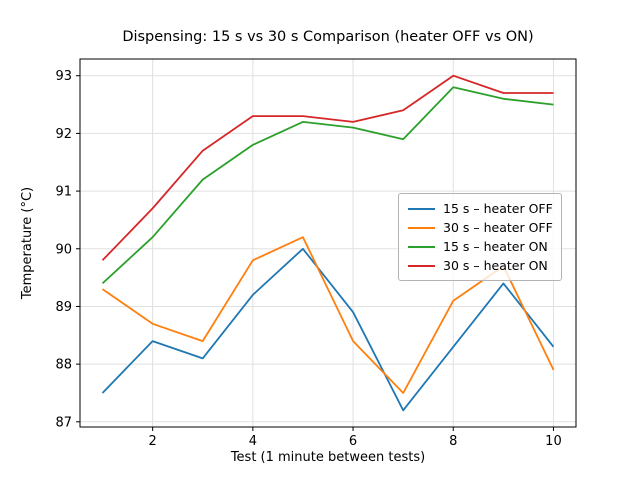 This screenshot has width=640, height=480. I want to click on legend-label: 30 s – heater OFF, so click(498, 227).